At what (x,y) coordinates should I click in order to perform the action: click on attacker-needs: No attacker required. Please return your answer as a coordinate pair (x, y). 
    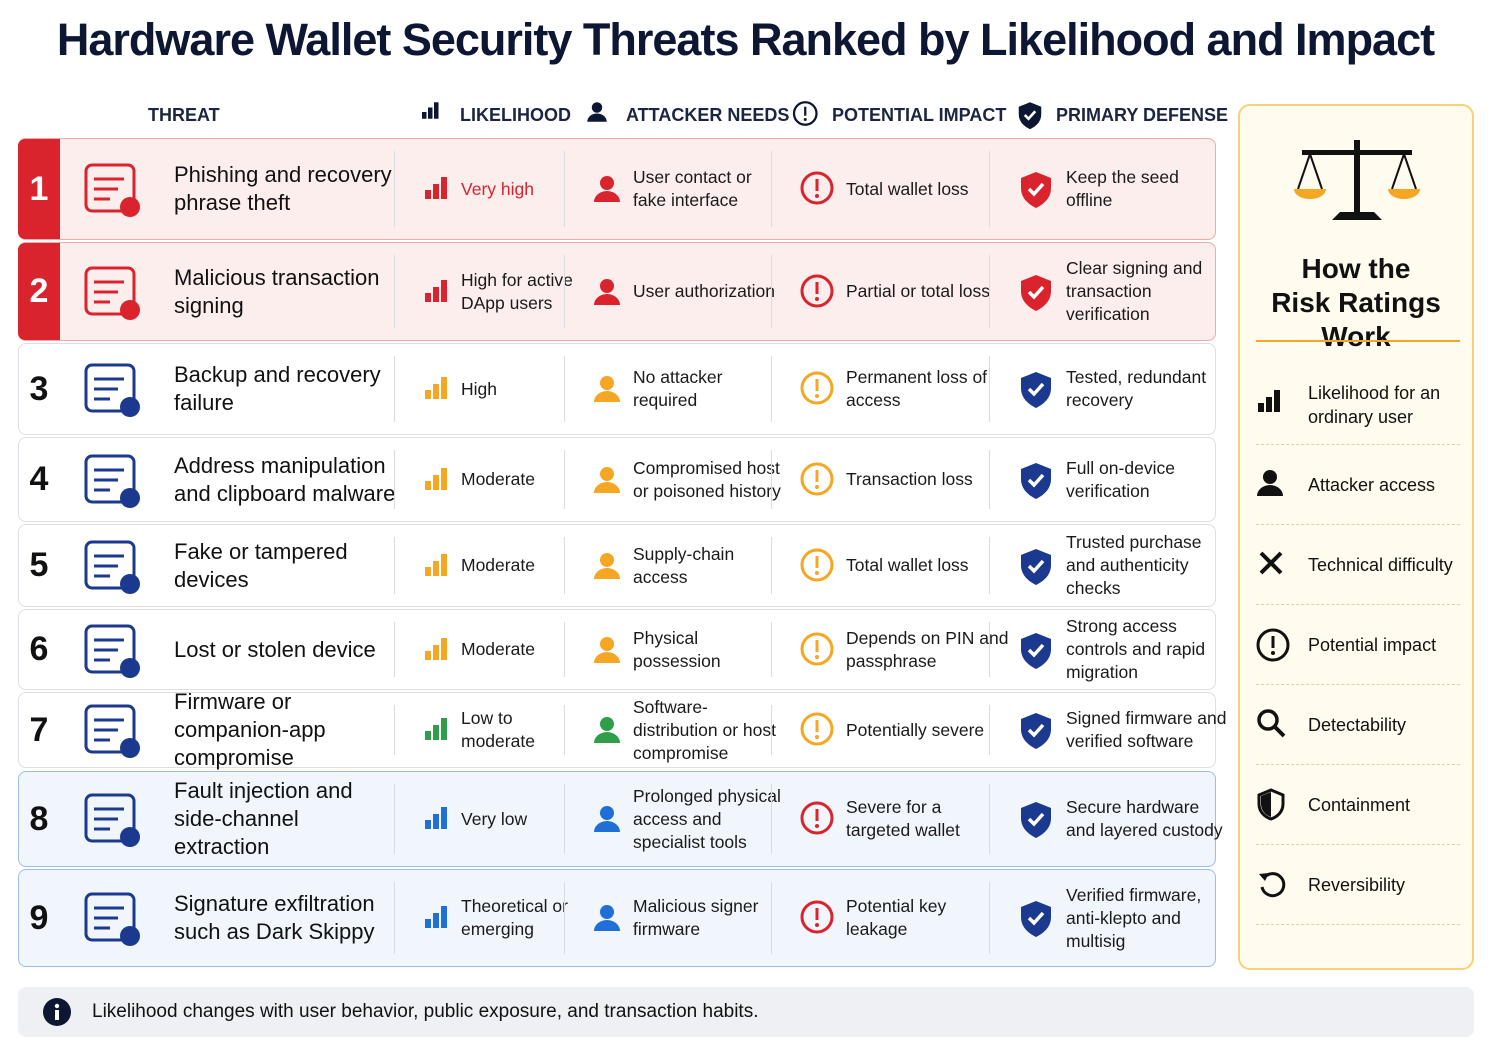
    Looking at the image, I should click on (678, 388).